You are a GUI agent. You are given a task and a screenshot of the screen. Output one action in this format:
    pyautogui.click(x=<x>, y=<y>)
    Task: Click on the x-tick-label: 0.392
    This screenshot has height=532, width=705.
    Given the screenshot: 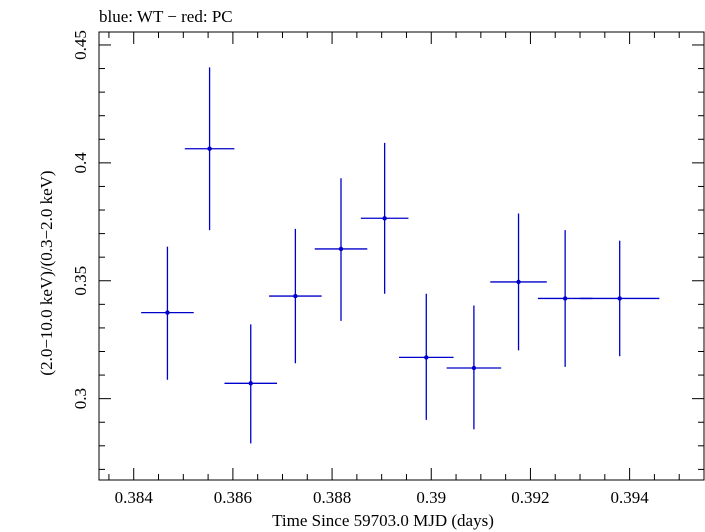 What is the action you would take?
    pyautogui.click(x=530, y=497)
    